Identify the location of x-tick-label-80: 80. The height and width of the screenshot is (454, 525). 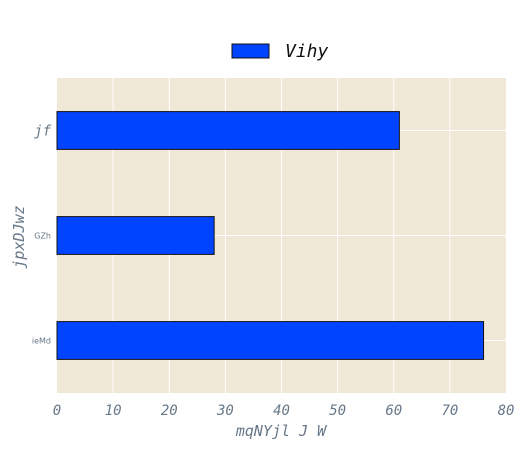
(506, 411).